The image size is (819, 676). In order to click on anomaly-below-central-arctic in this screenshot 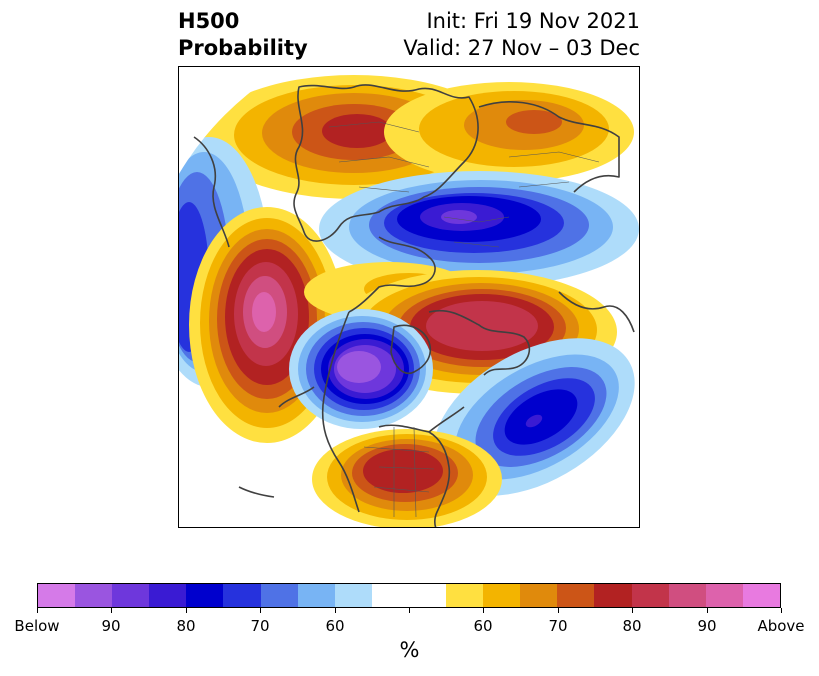, I will do `click(479, 229)`.